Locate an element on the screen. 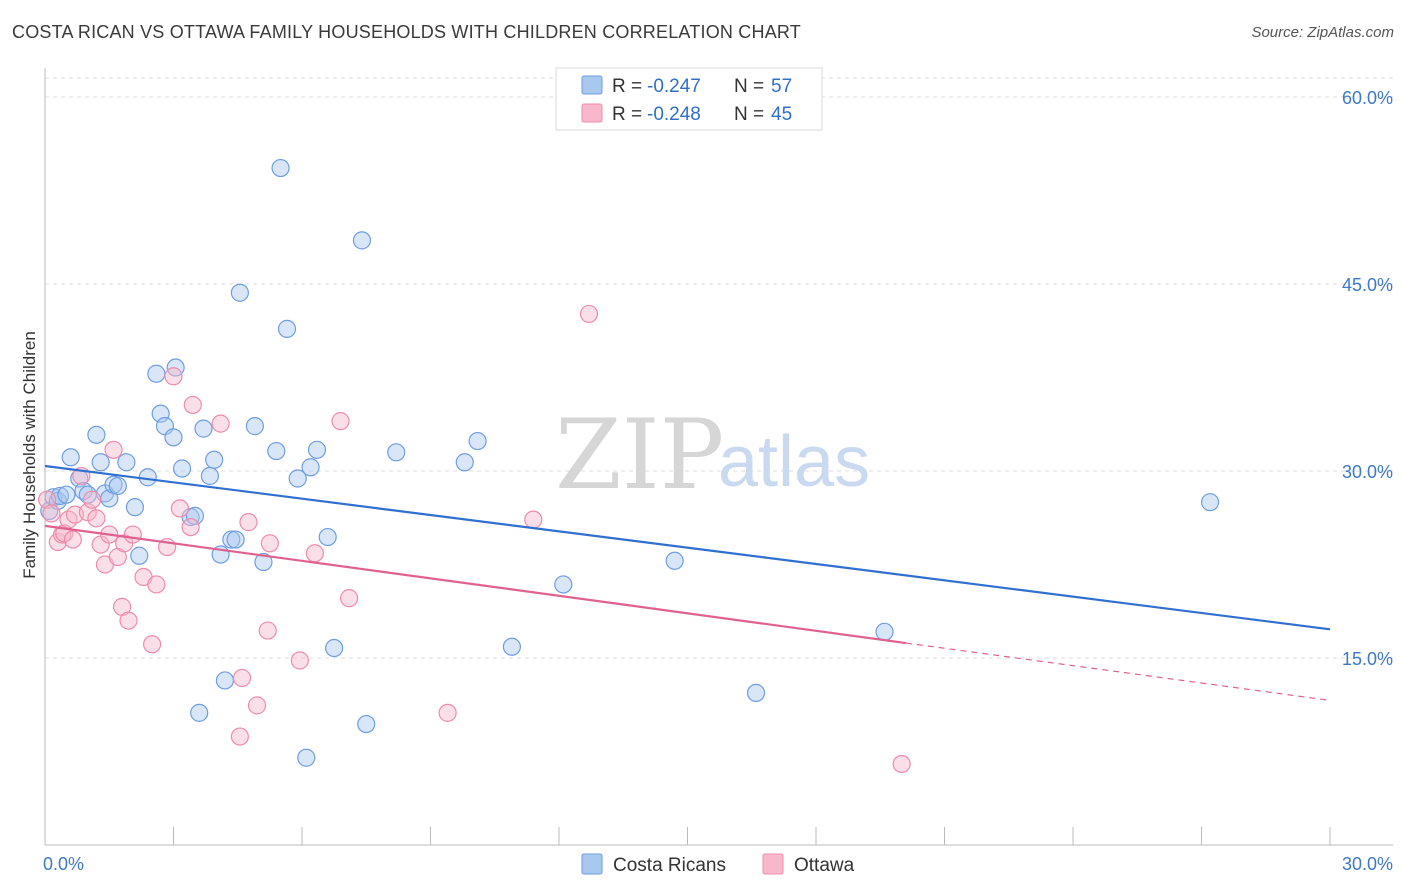  bottom-legend: Costa Ricans Ottawa is located at coordinates (718, 864).